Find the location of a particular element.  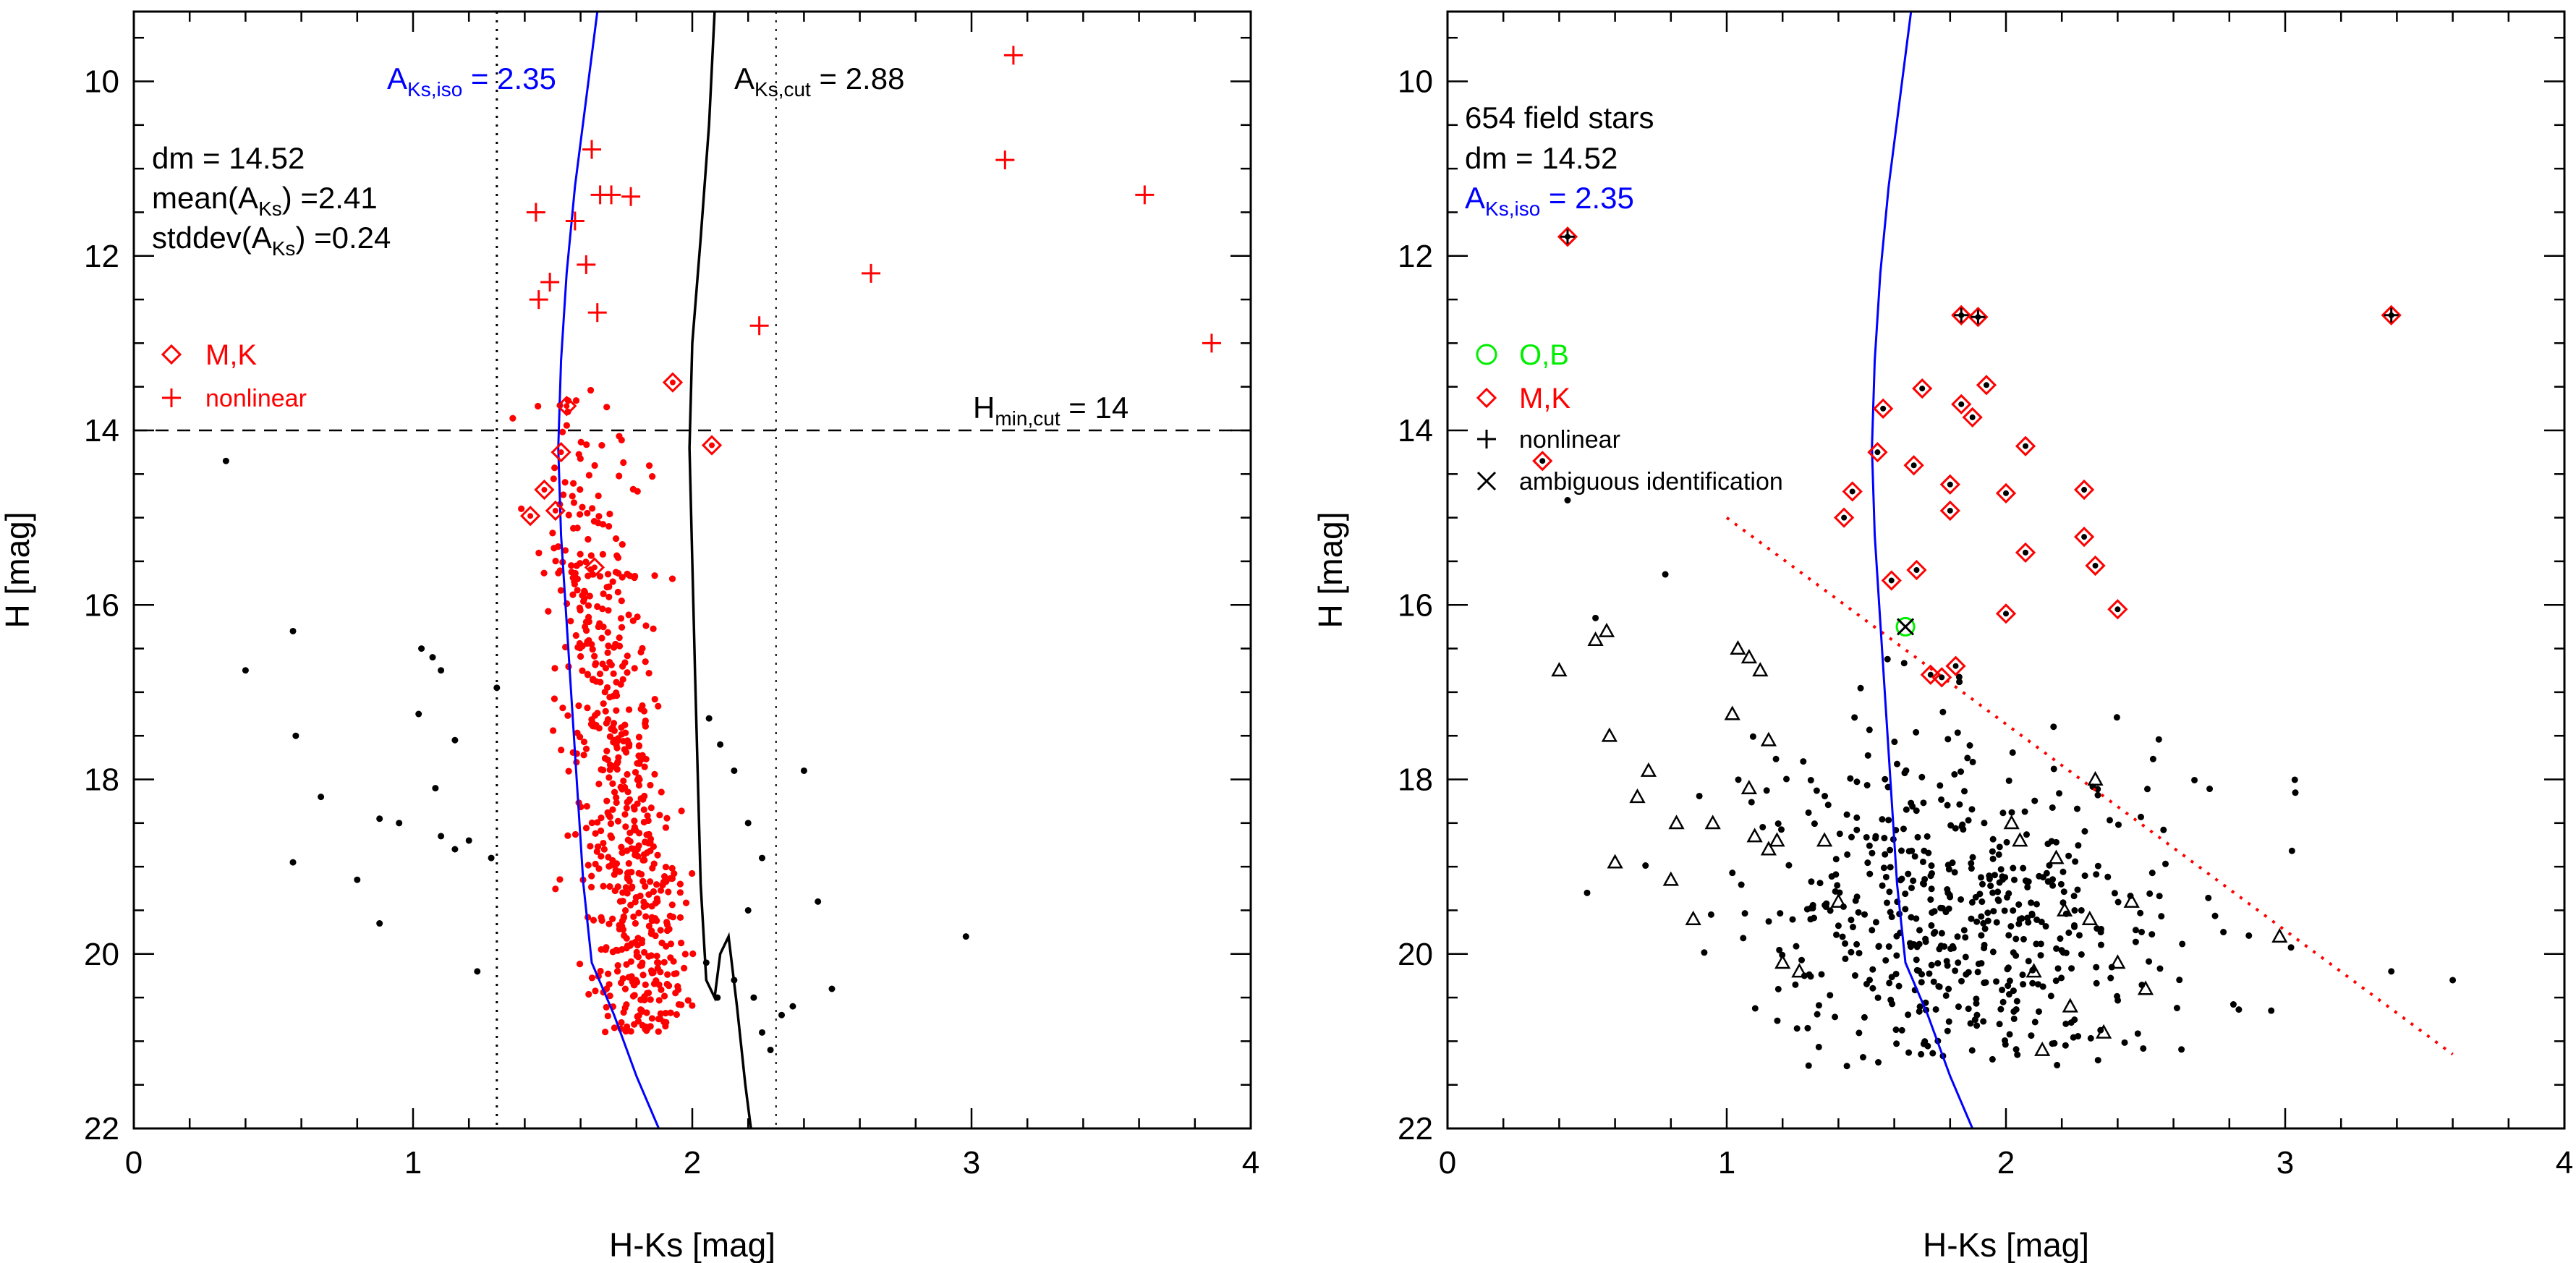

left-mk-diamond is located at coordinates (544, 490).